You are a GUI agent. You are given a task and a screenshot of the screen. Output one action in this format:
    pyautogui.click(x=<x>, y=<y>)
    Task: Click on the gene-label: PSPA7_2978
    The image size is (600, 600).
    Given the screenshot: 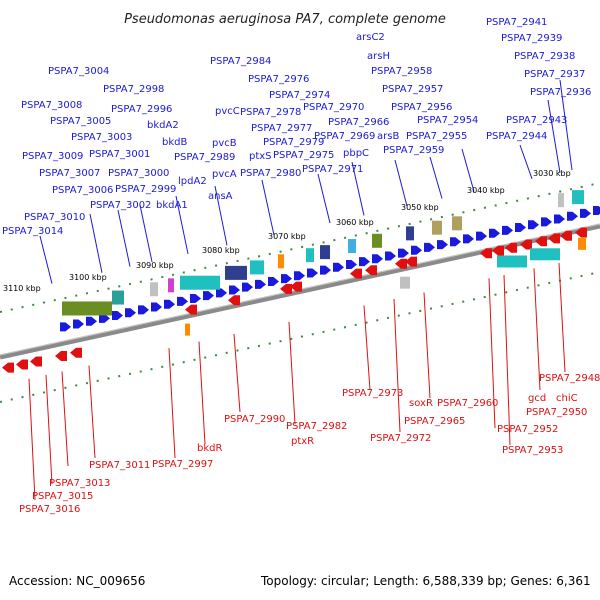 What is the action you would take?
    pyautogui.click(x=270, y=112)
    